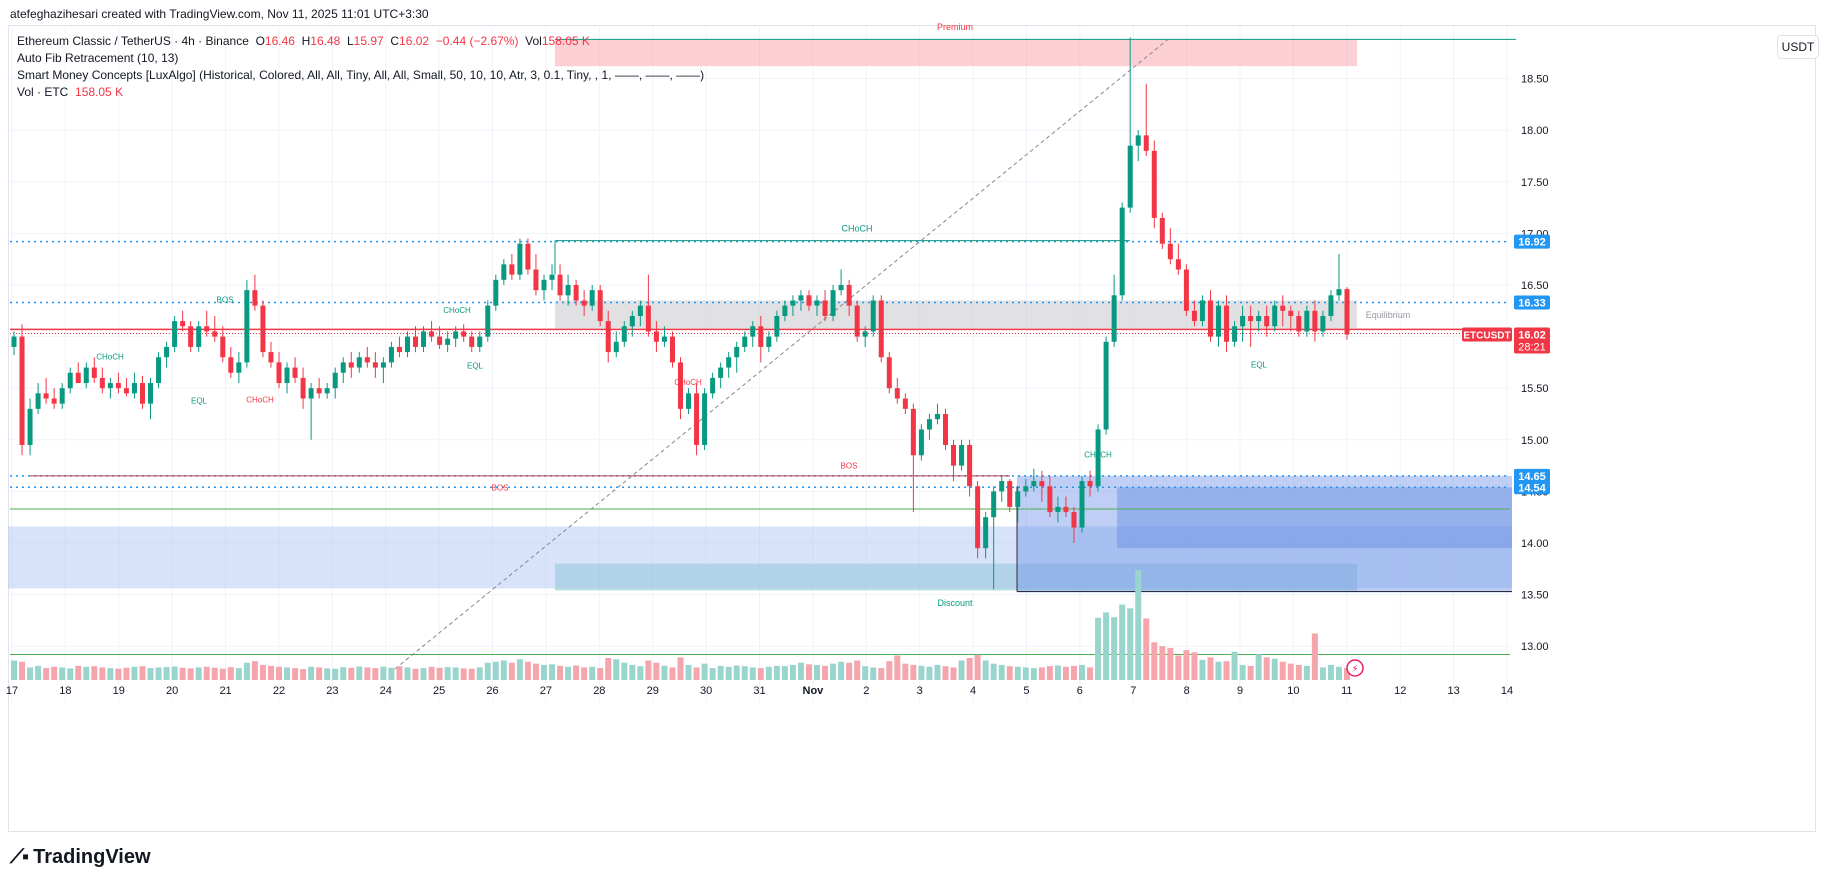  Describe the element at coordinates (98, 58) in the screenshot. I see `indicator-fib: Auto Fib Retracement (10, 13)` at that location.